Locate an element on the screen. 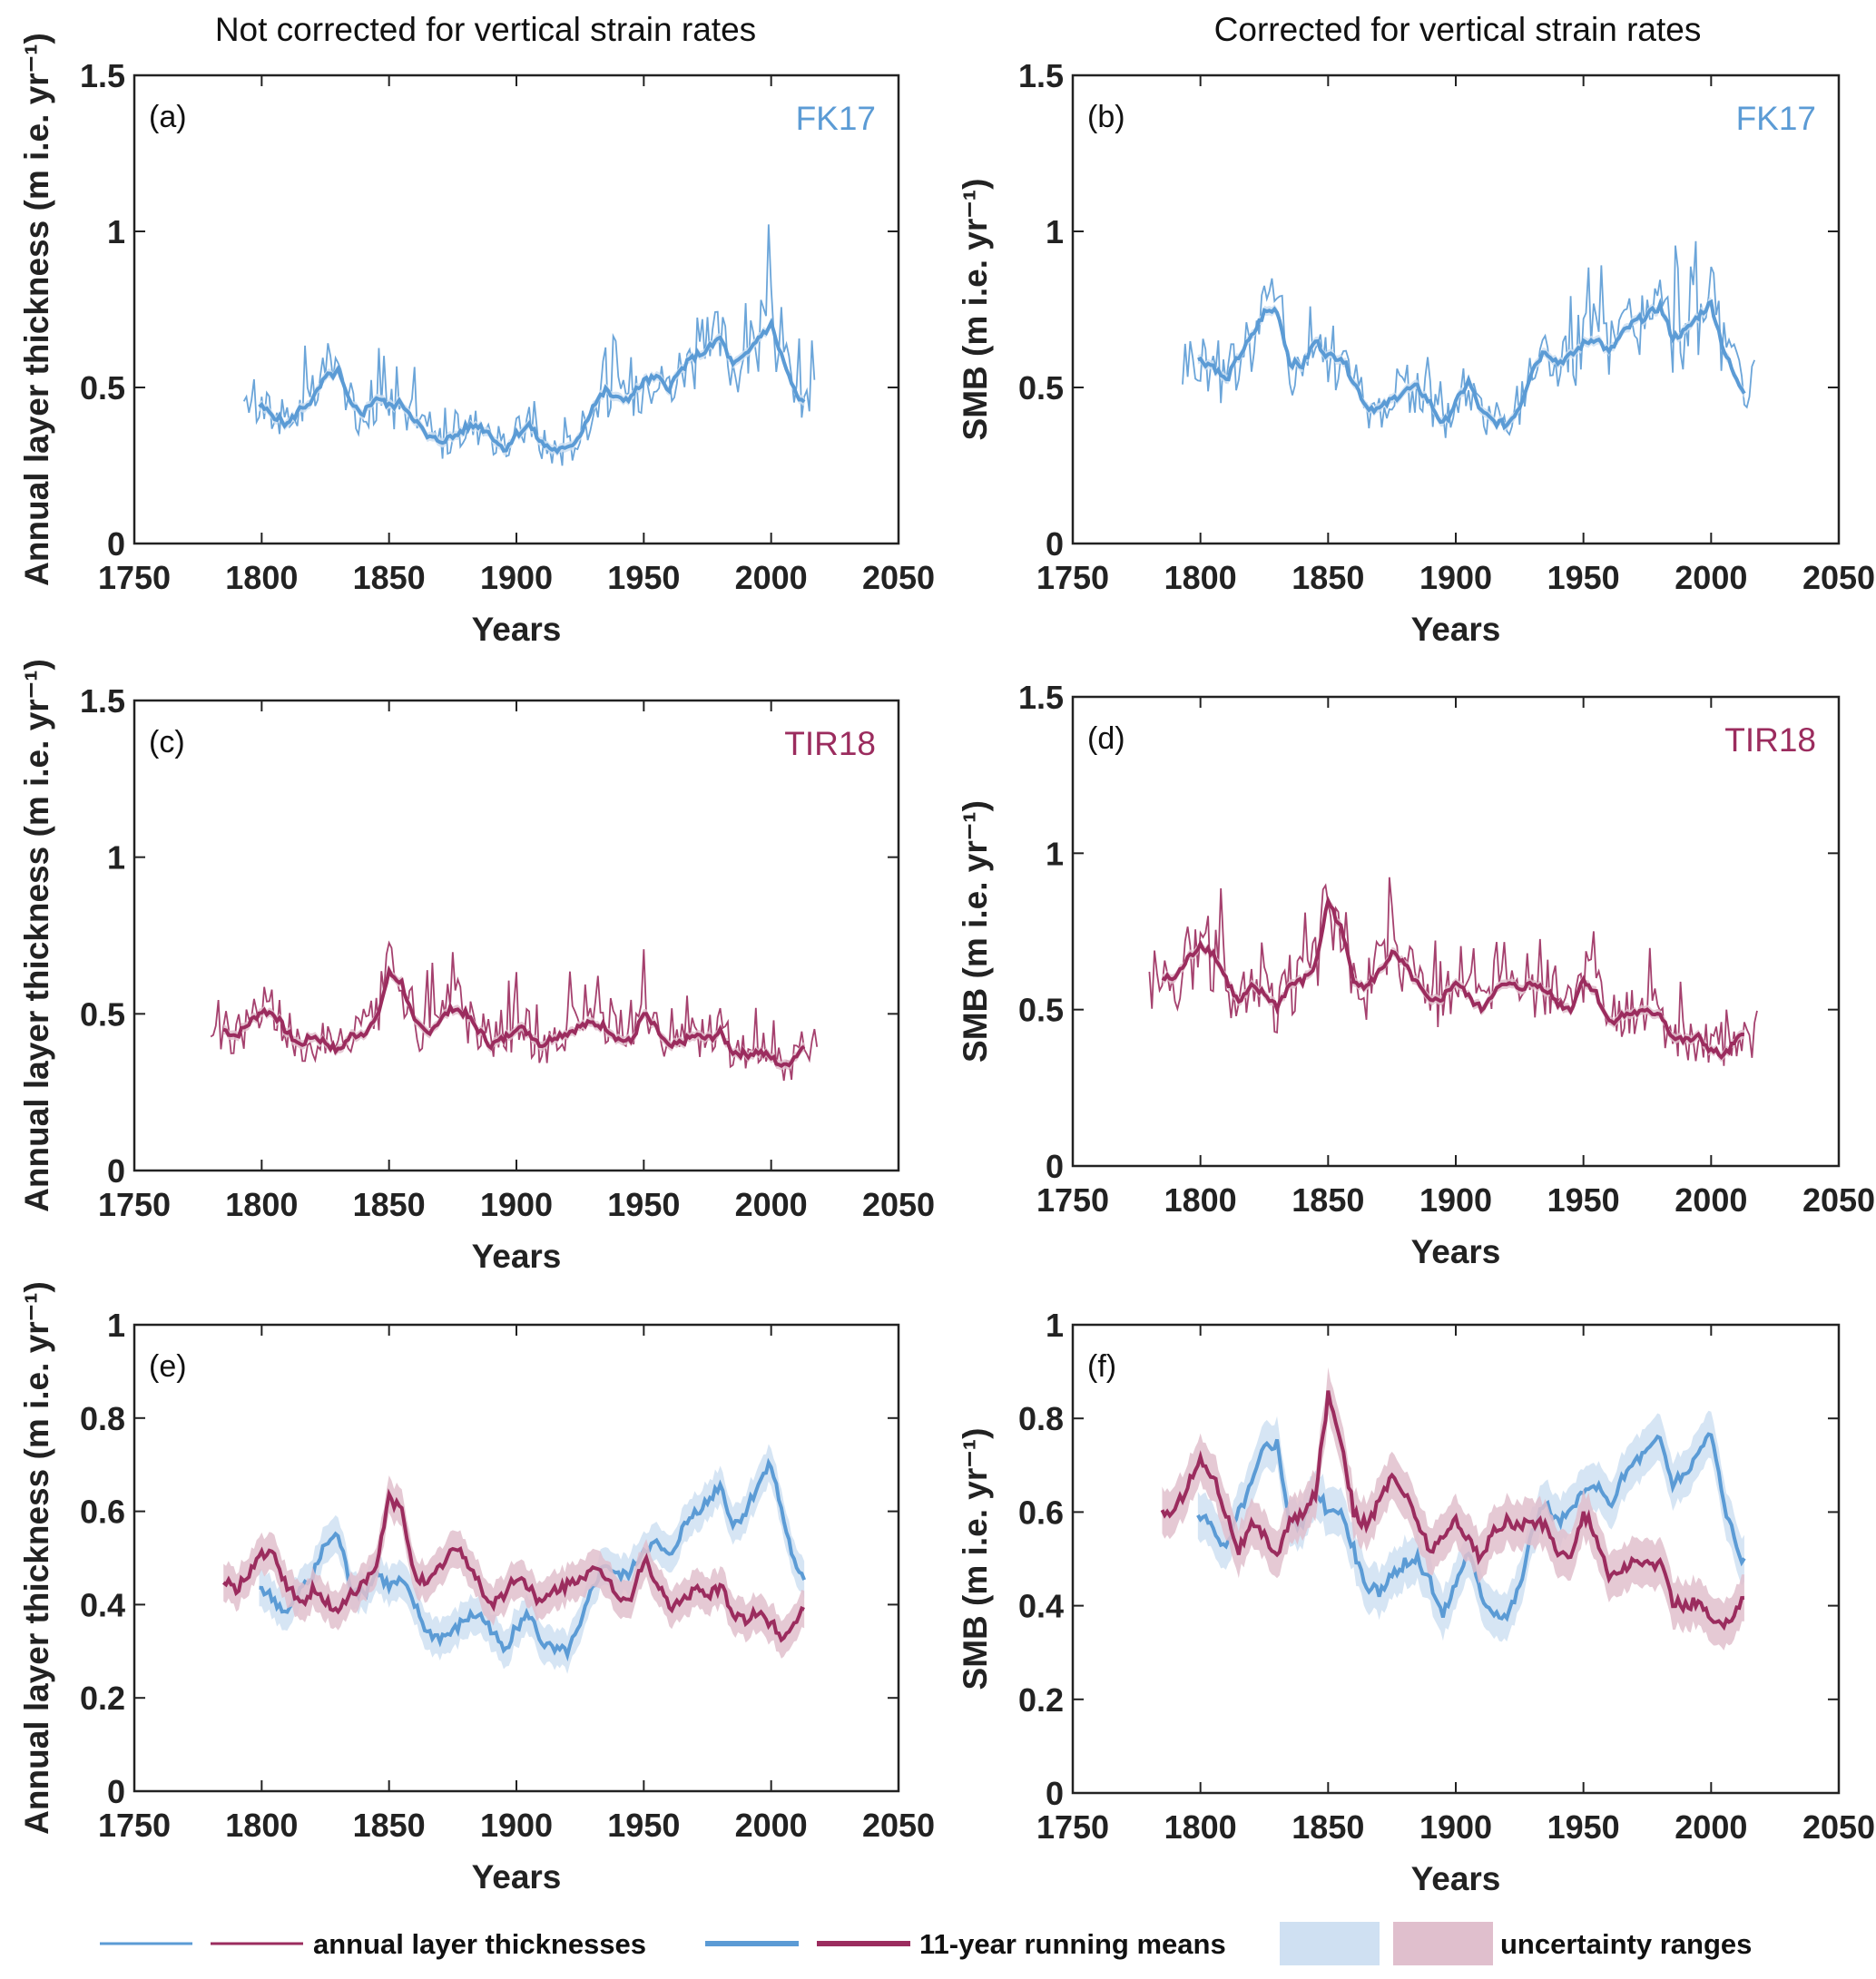  panel-label: (a) is located at coordinates (168, 117).